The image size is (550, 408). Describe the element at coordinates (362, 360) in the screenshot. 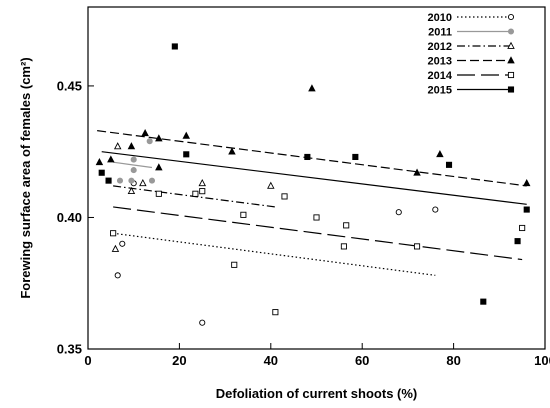

I see `x-tick-label: 60` at that location.